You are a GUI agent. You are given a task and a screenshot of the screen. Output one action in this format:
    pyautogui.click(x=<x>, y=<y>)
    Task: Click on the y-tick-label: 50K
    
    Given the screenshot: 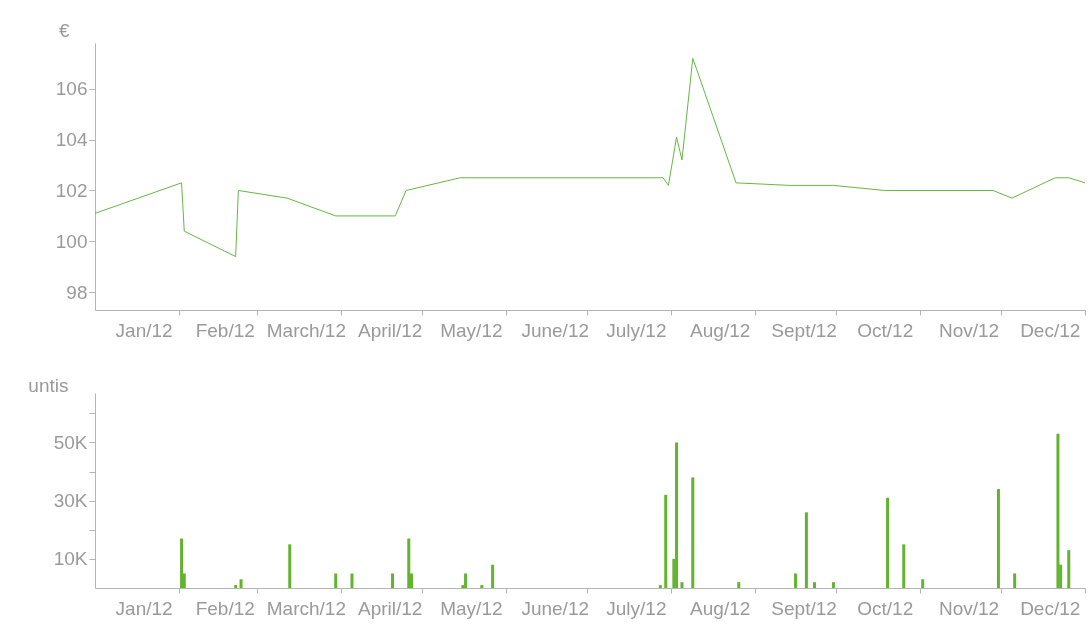 What is the action you would take?
    pyautogui.click(x=70, y=442)
    